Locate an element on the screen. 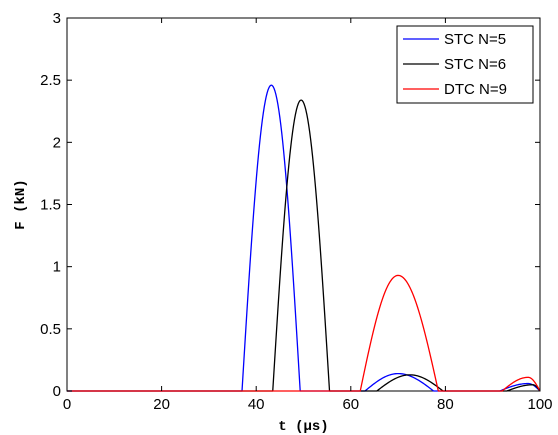  y-tick-label: 1 is located at coordinates (57, 267).